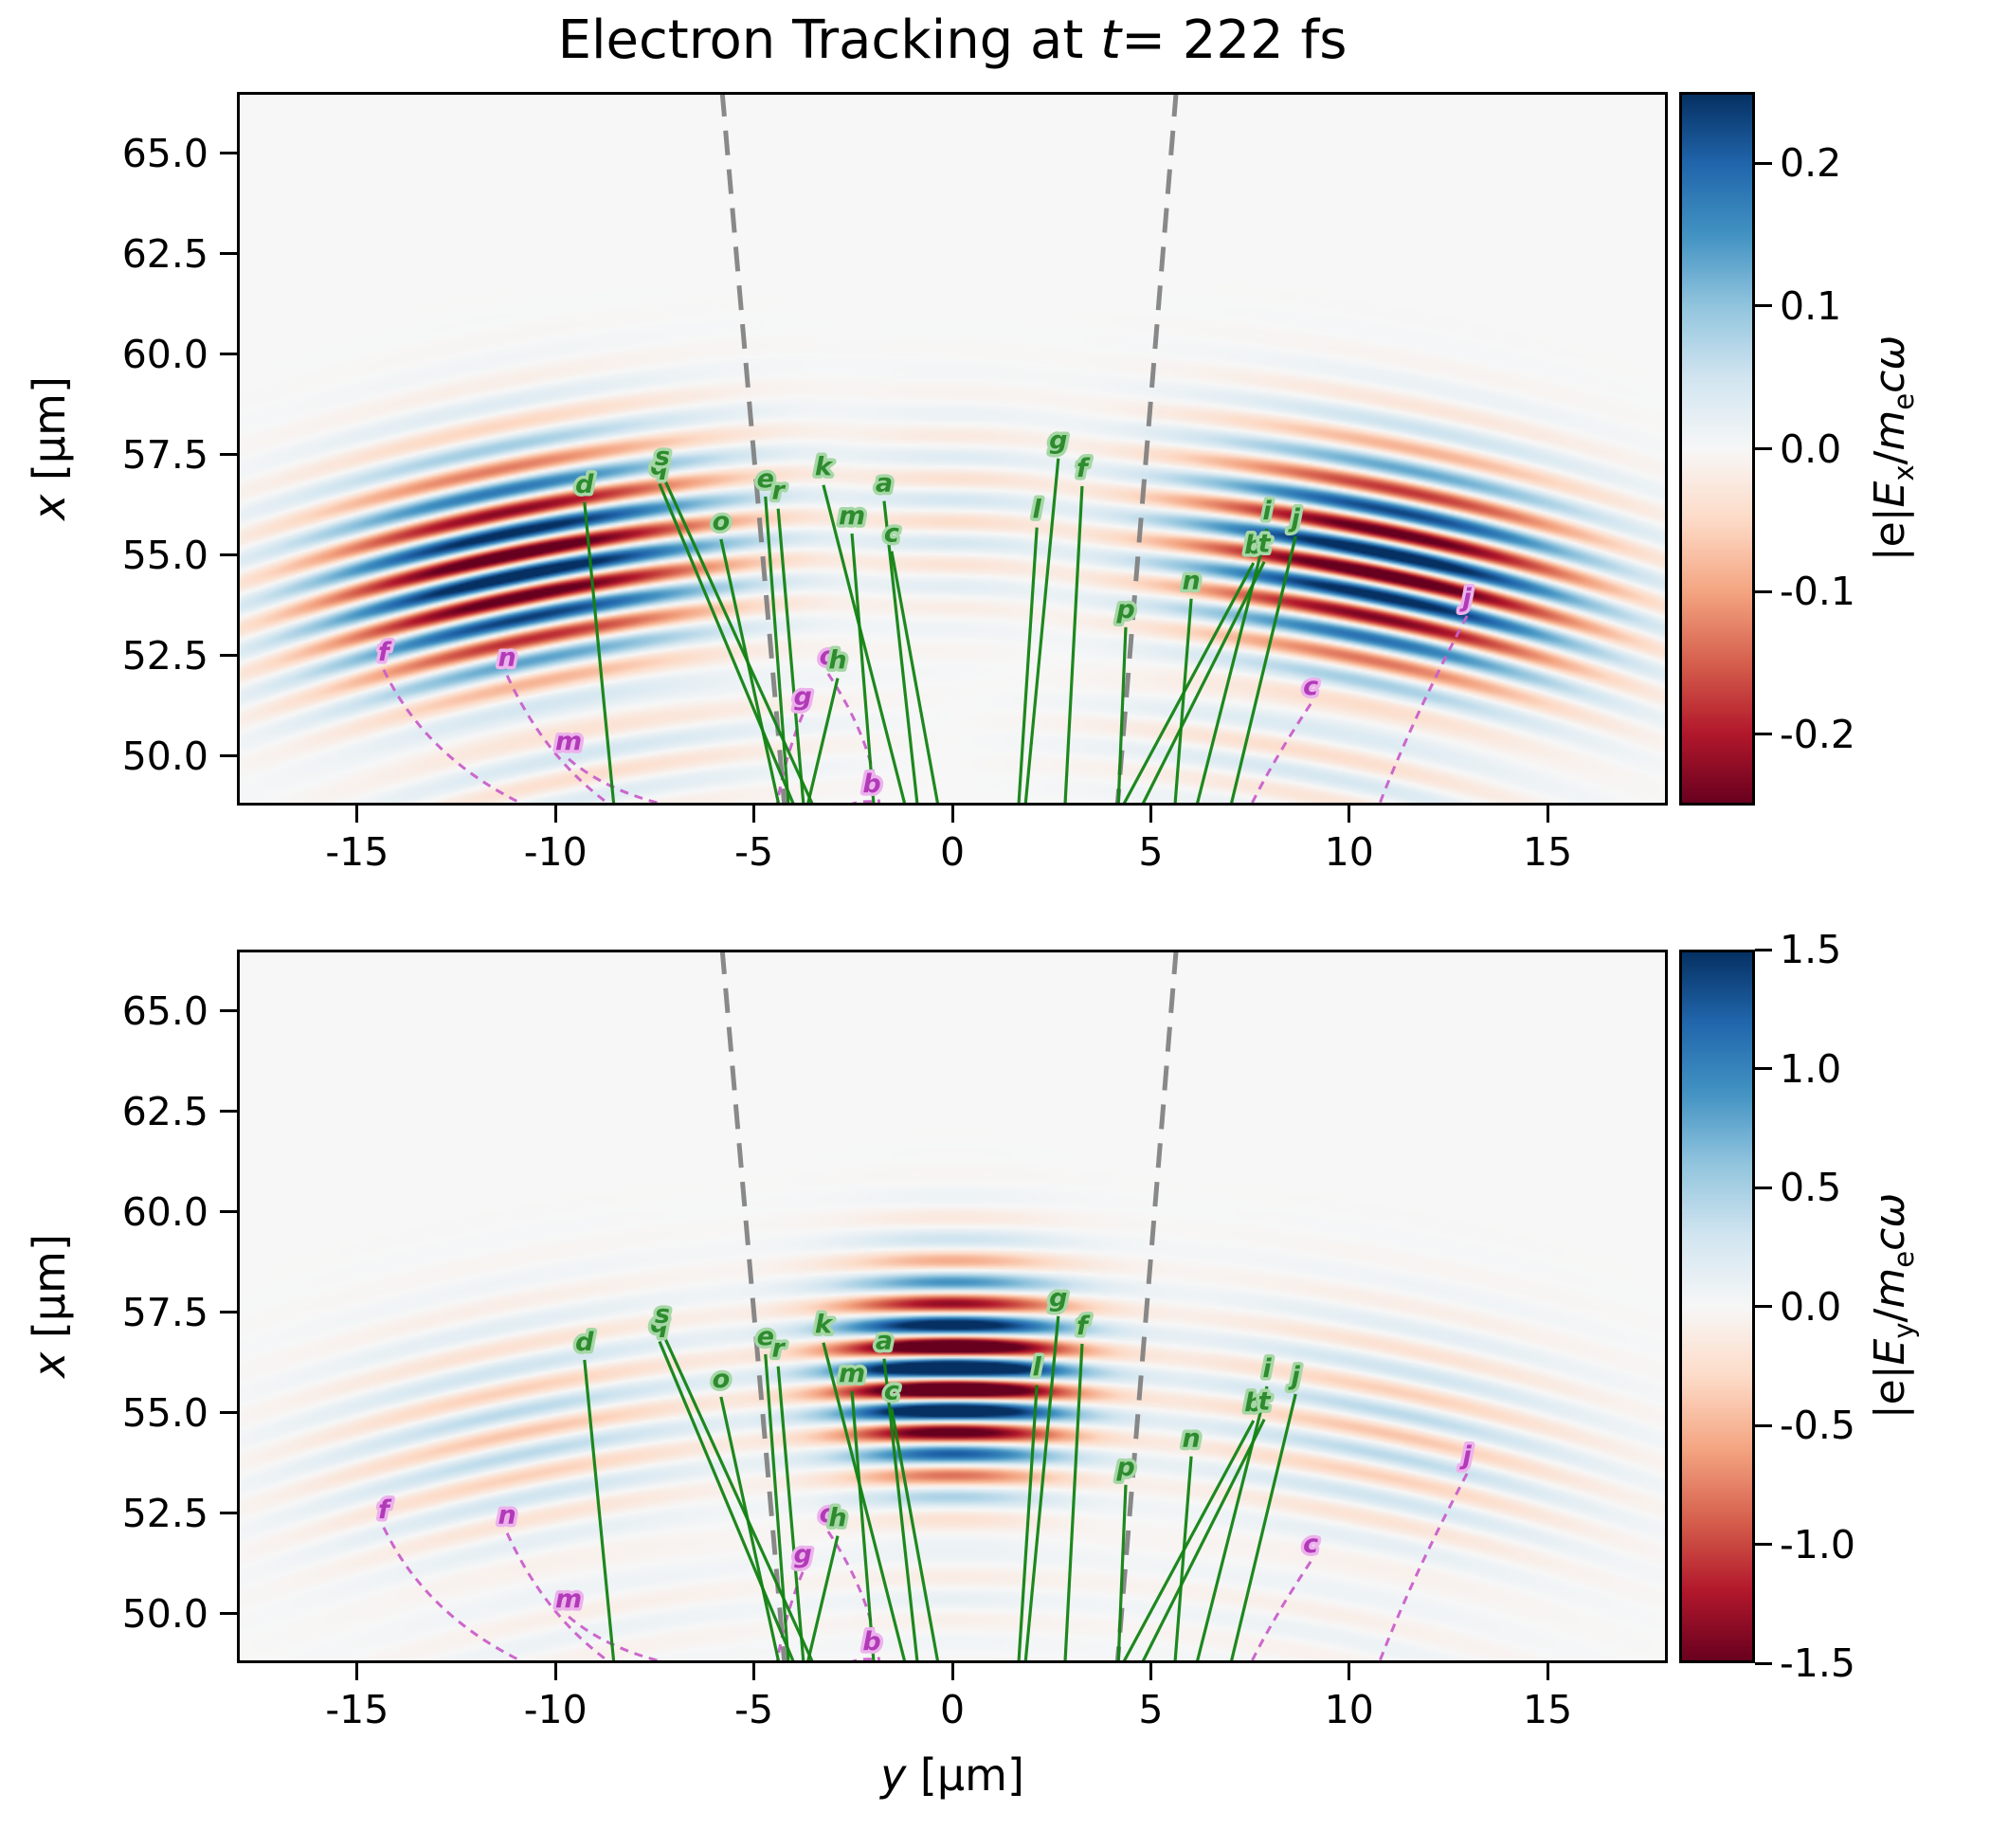 Image resolution: width=1990 pixels, height=1848 pixels. I want to click on Ey-cbtick-label: 1.0, so click(1811, 1068).